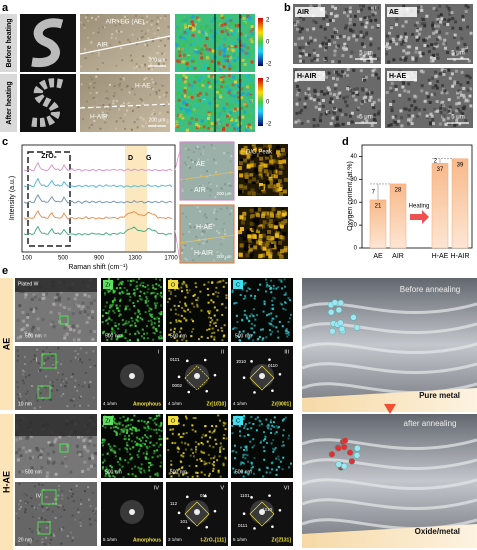 The height and width of the screenshot is (550, 477). Describe the element at coordinates (357, 448) in the screenshot. I see `atom` at that location.